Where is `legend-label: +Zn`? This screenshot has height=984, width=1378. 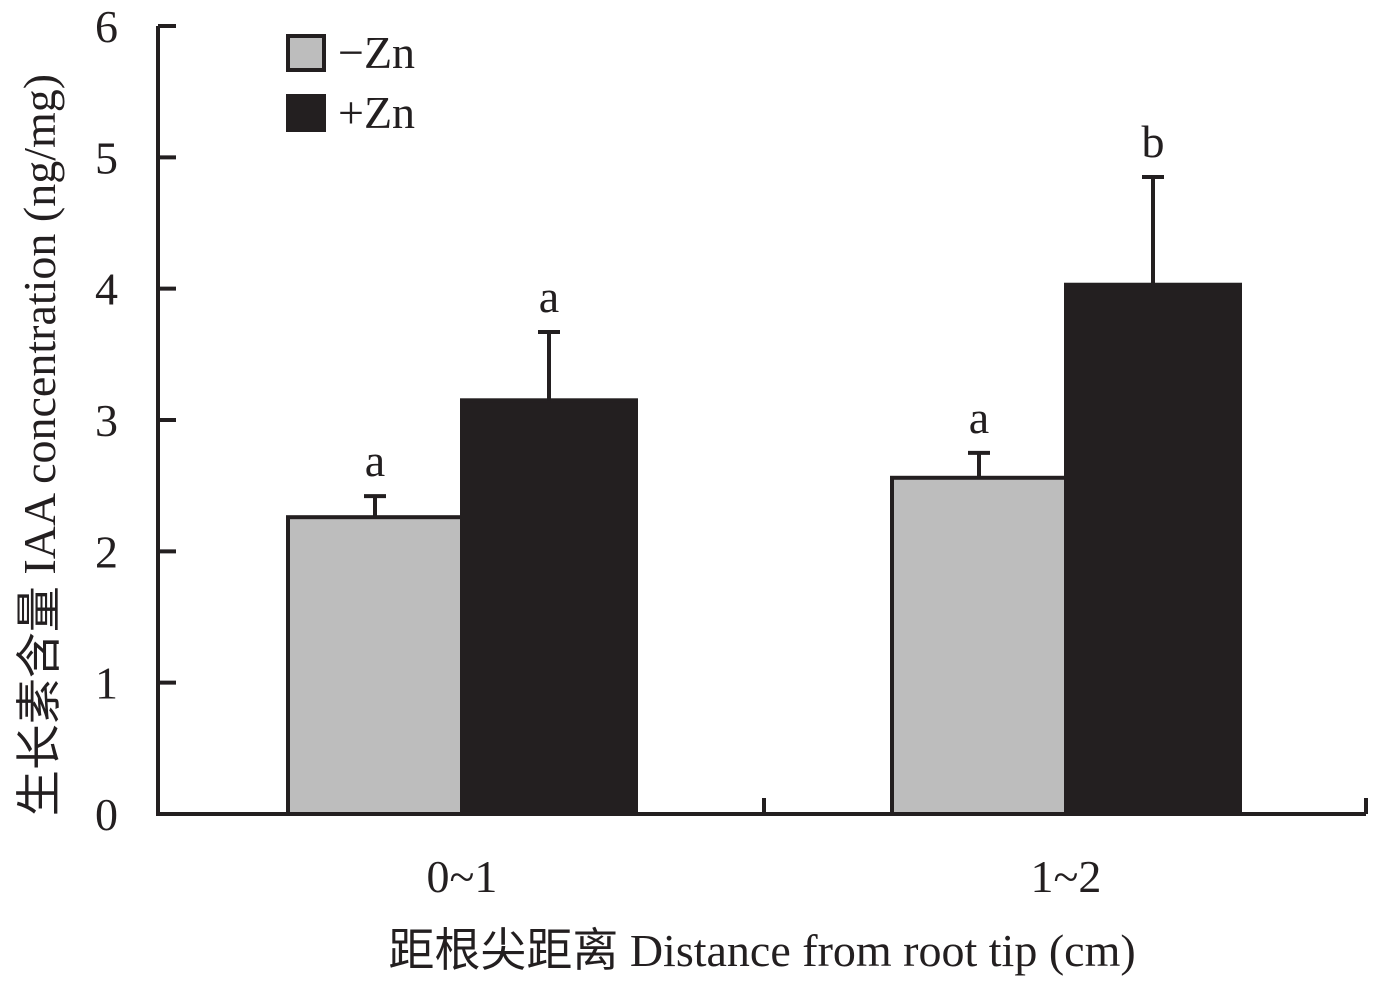
legend-label: +Zn is located at coordinates (376, 112).